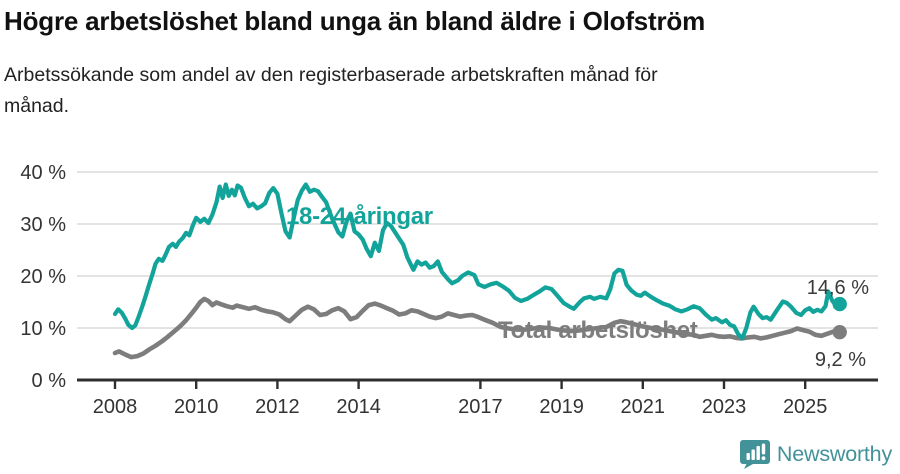  Describe the element at coordinates (277, 407) in the screenshot. I see `x-tick-label: 2012` at that location.